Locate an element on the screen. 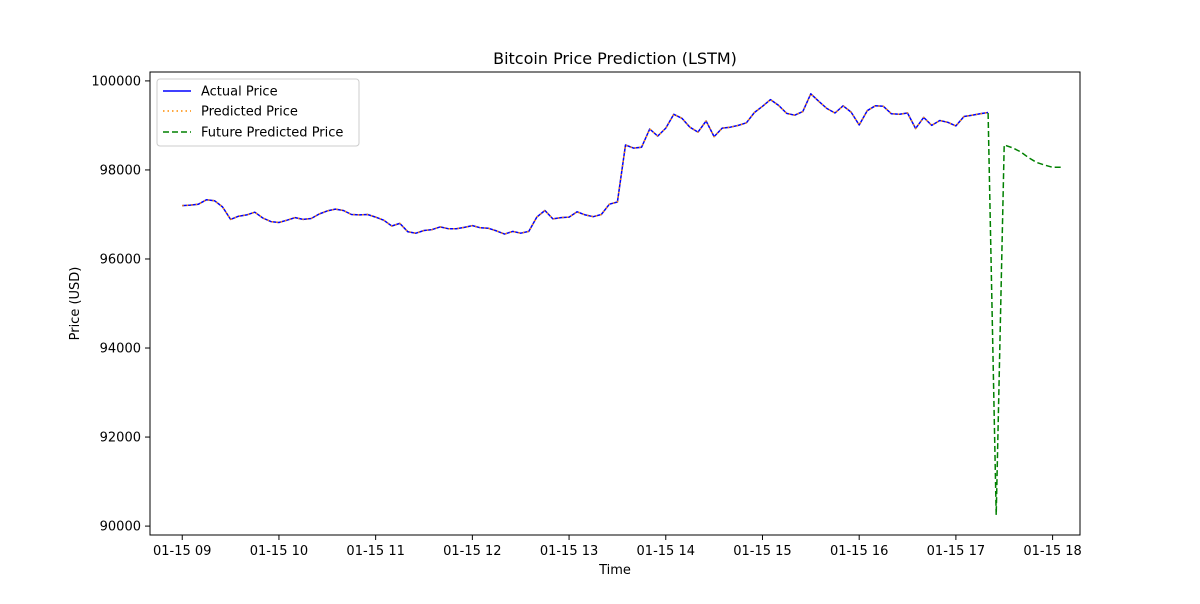  legend-box is located at coordinates (258, 112).